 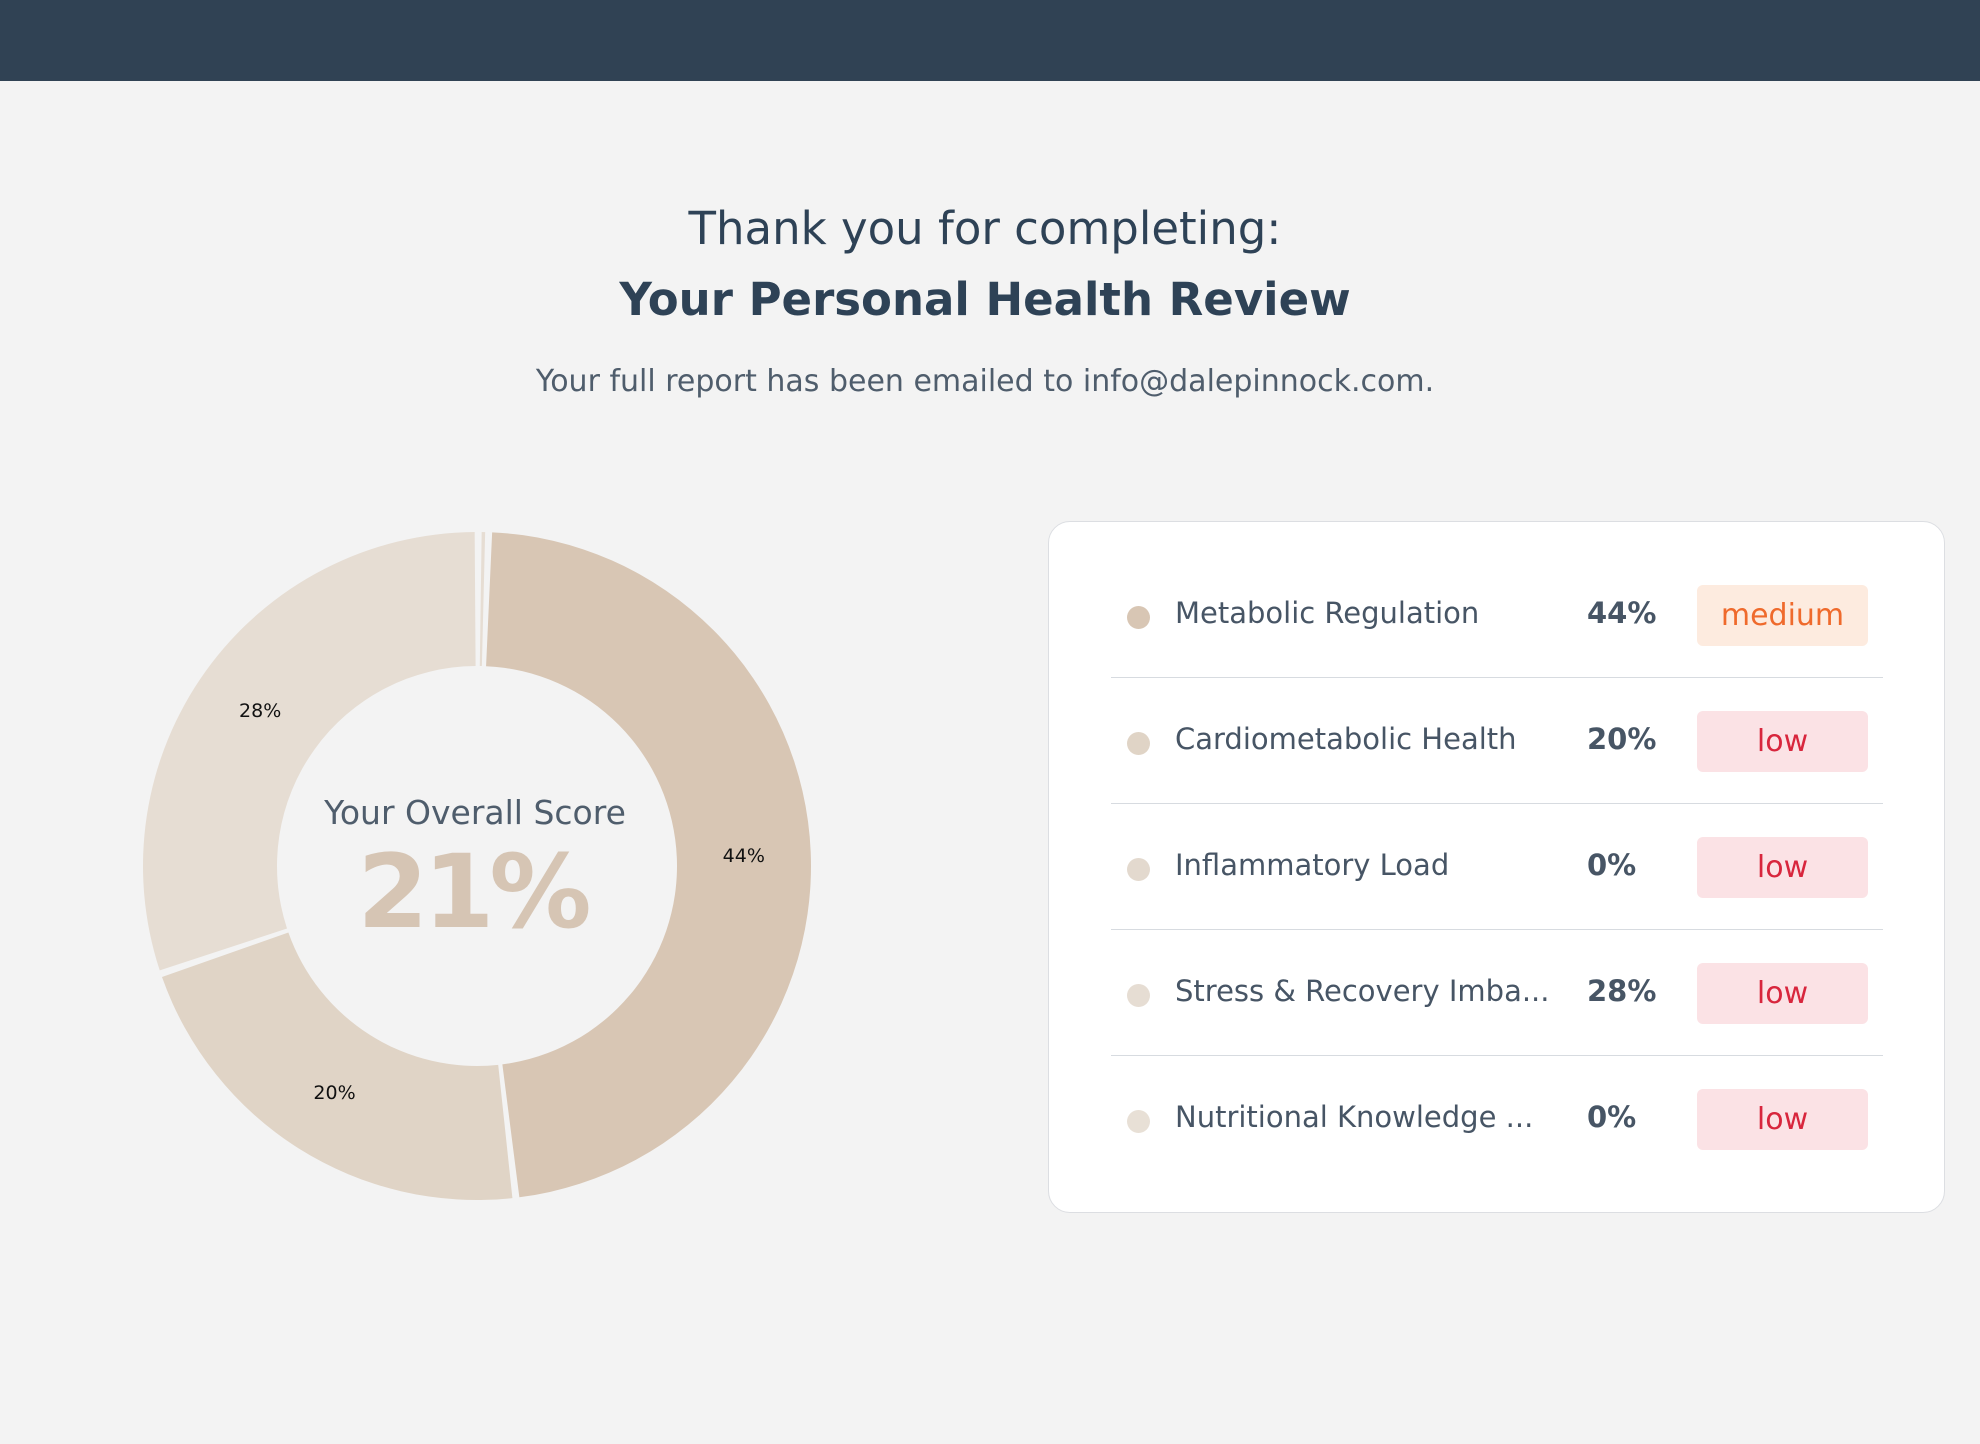 What do you see at coordinates (1497, 837) in the screenshot?
I see `score-row-inflammatory: Inflammatory Load 0% low` at bounding box center [1497, 837].